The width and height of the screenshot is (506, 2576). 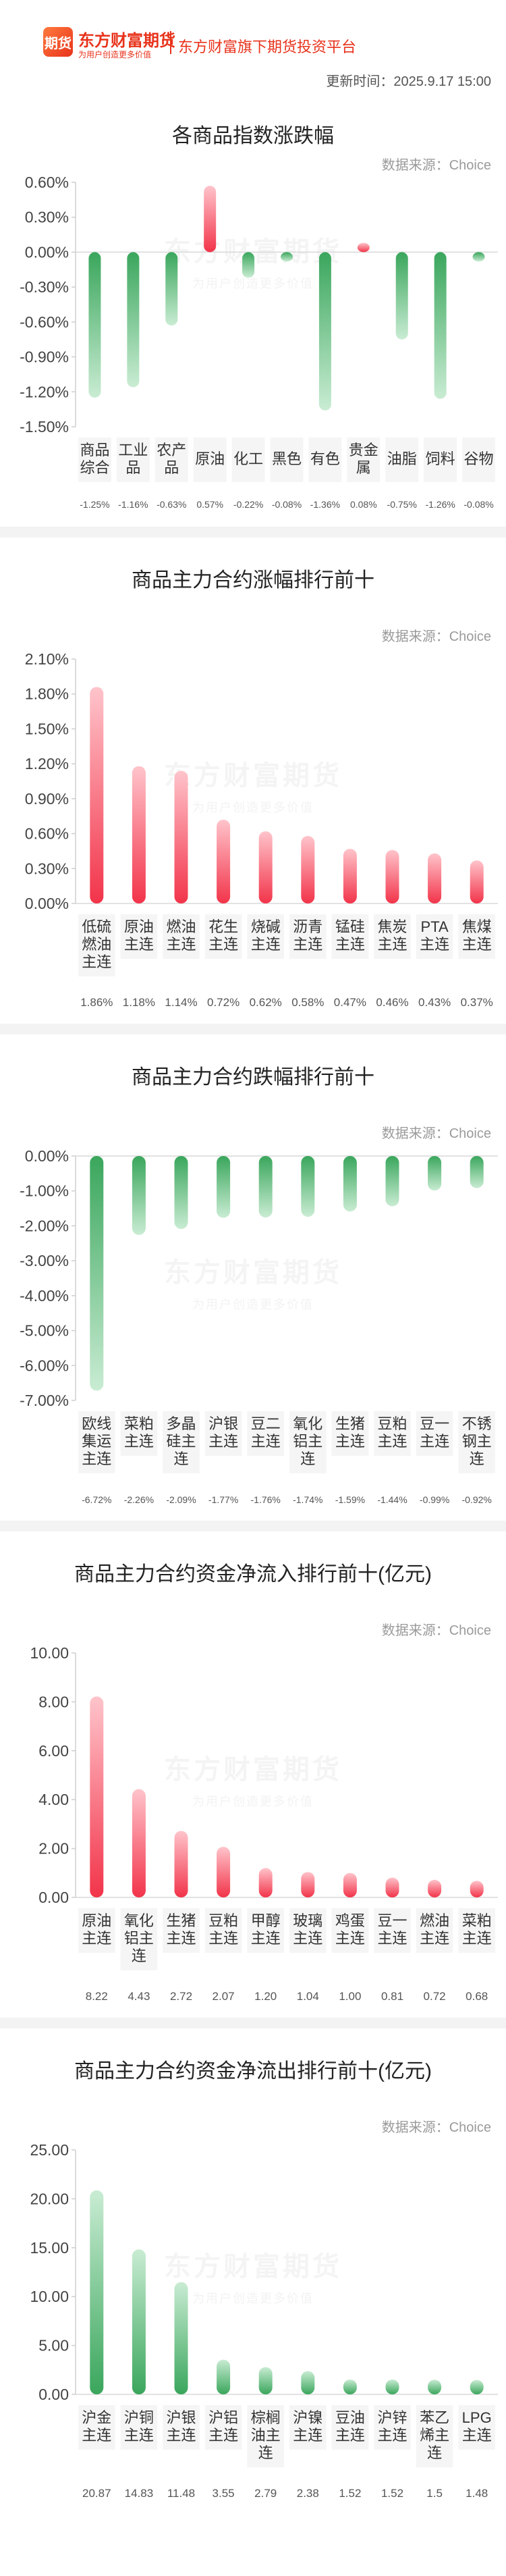 I want to click on value-label: 2.38, so click(x=308, y=2493).